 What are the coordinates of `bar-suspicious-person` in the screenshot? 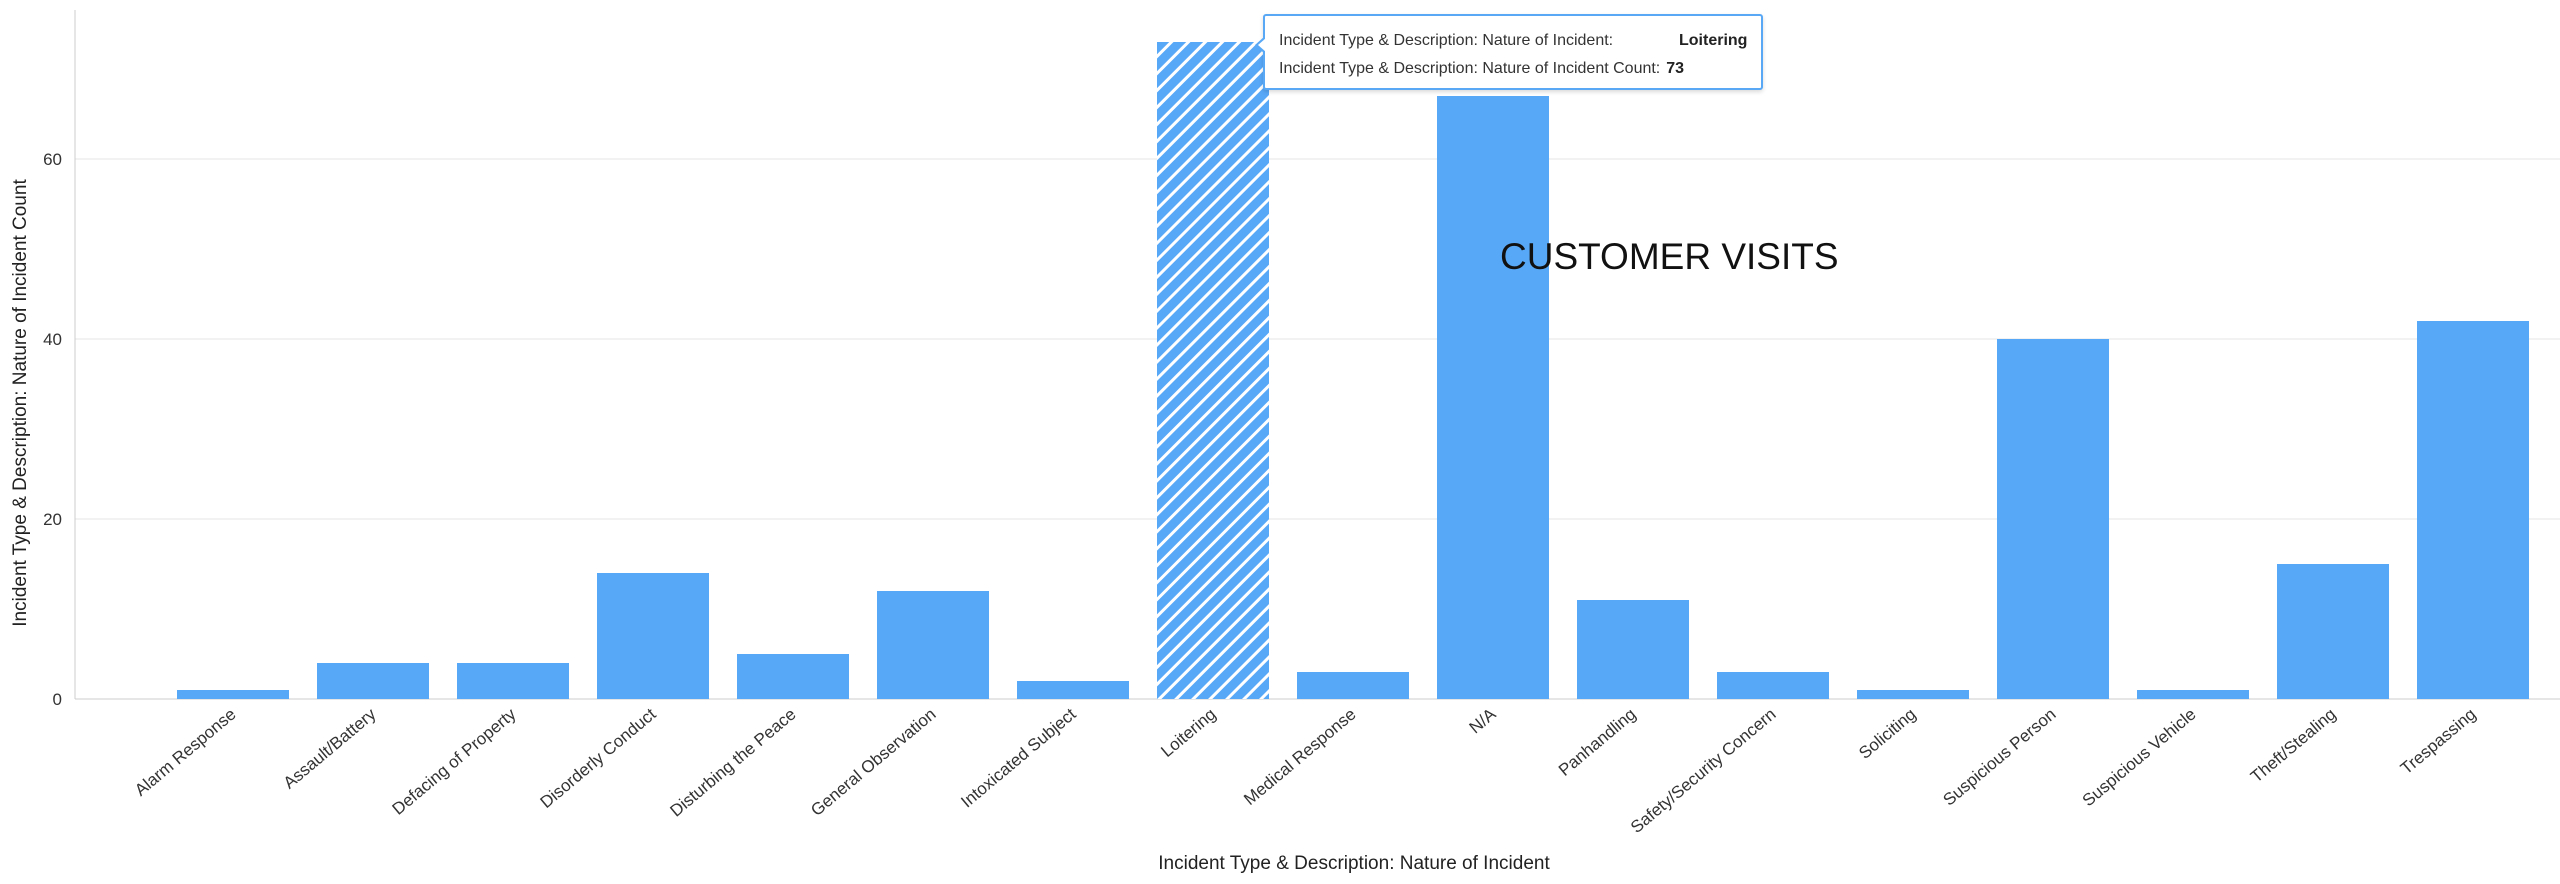 It's located at (2053, 519).